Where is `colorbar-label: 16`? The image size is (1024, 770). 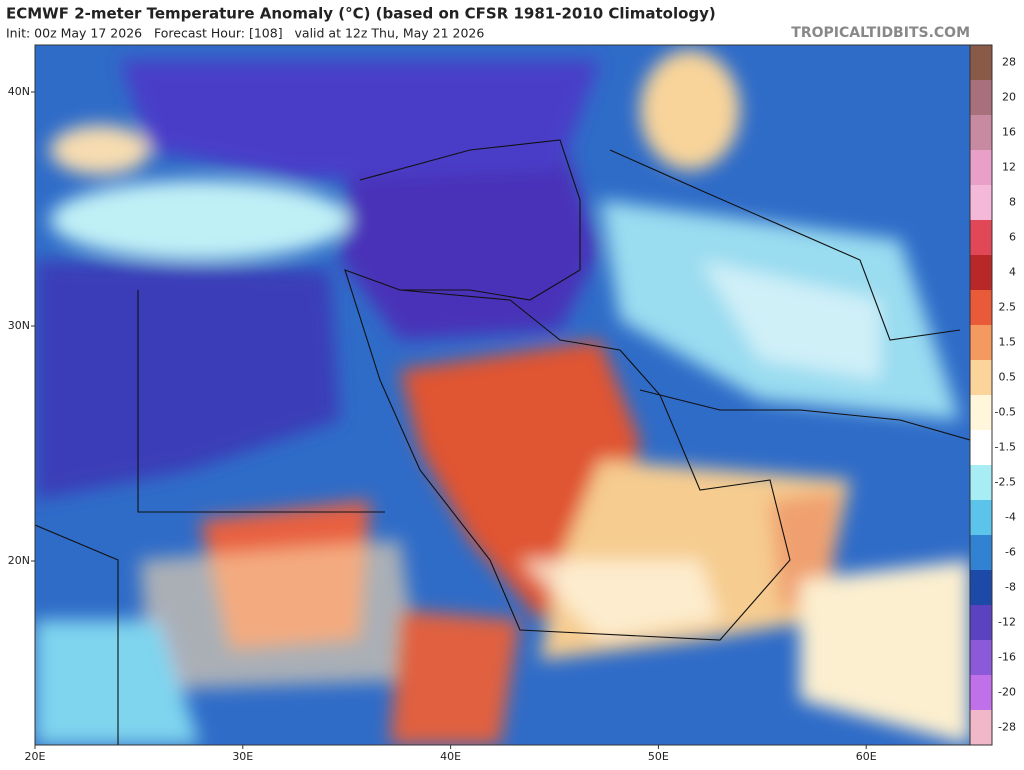 colorbar-label: 16 is located at coordinates (1009, 132).